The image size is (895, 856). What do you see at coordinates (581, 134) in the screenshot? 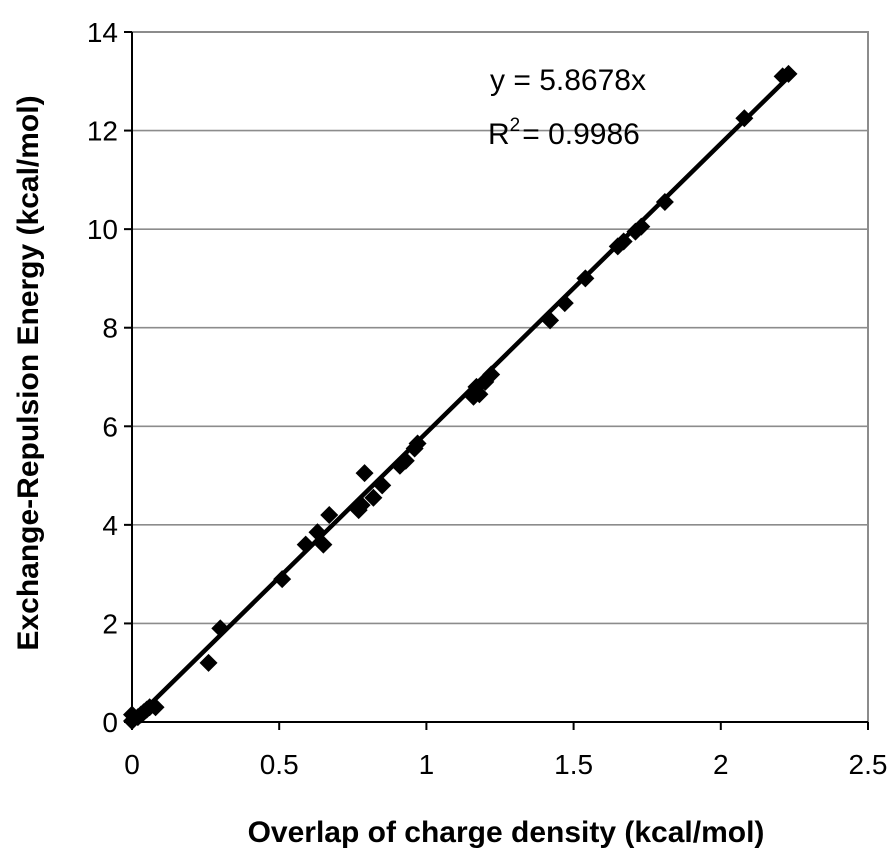
I see `r-squared-value: = 0.9986` at bounding box center [581, 134].